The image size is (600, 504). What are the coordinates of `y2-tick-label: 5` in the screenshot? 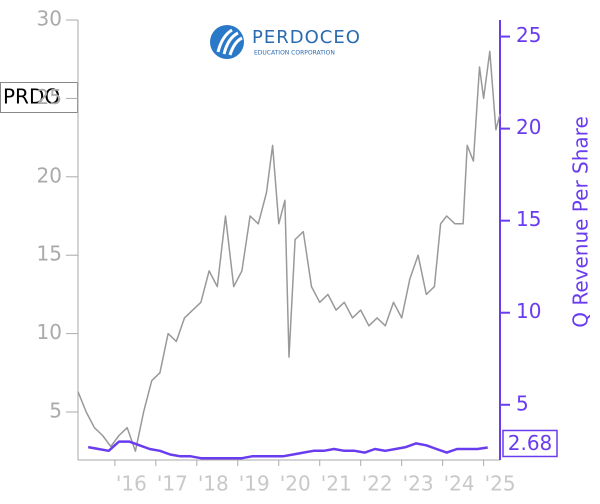 It's located at (522, 403).